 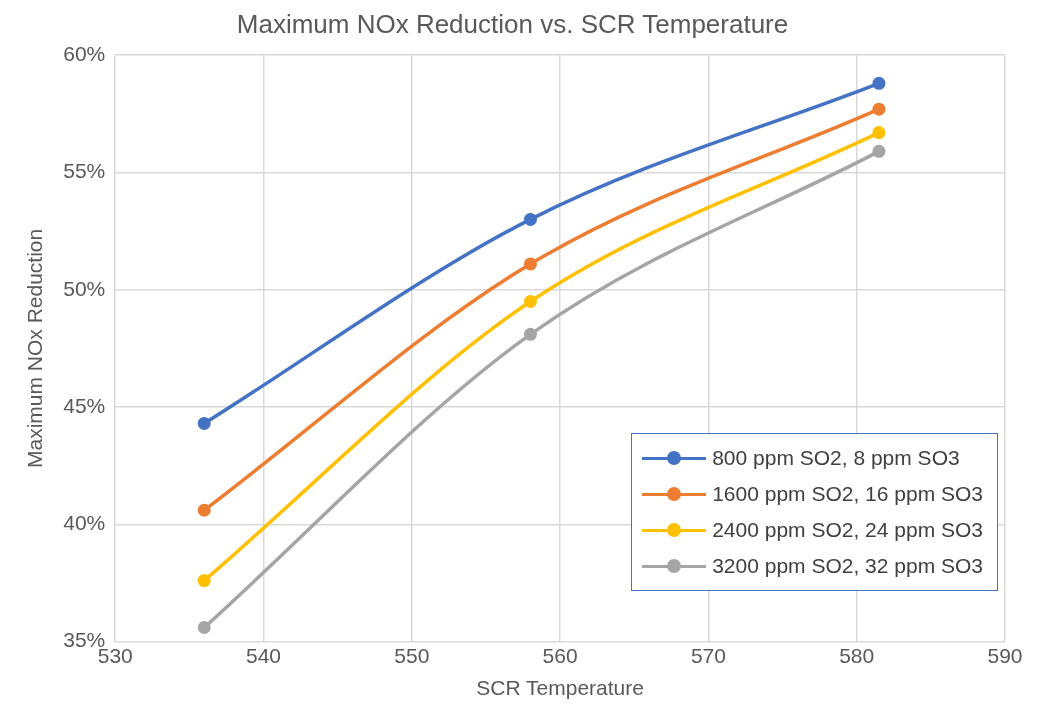 I want to click on legend-label: 1600 ppm SO2, 16 ppm SO3, so click(x=847, y=494).